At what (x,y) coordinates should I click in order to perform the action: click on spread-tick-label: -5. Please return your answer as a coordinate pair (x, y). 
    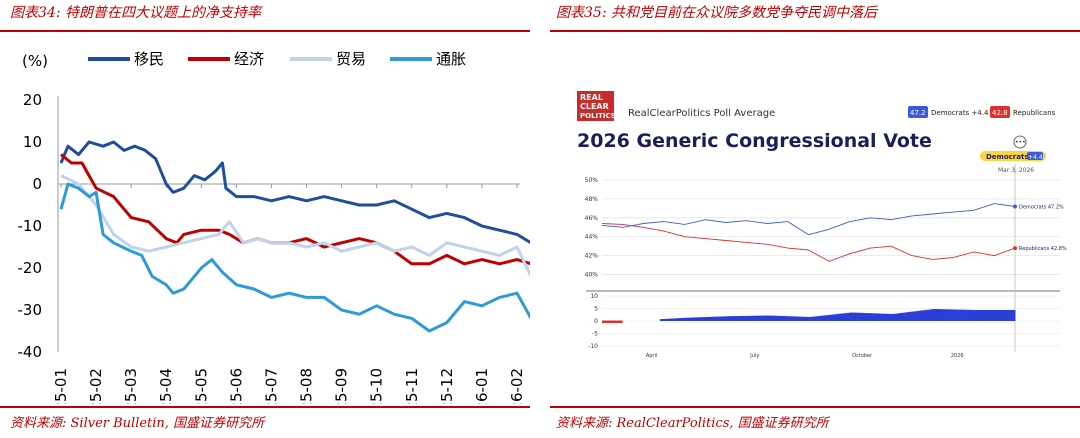
    Looking at the image, I should click on (595, 334).